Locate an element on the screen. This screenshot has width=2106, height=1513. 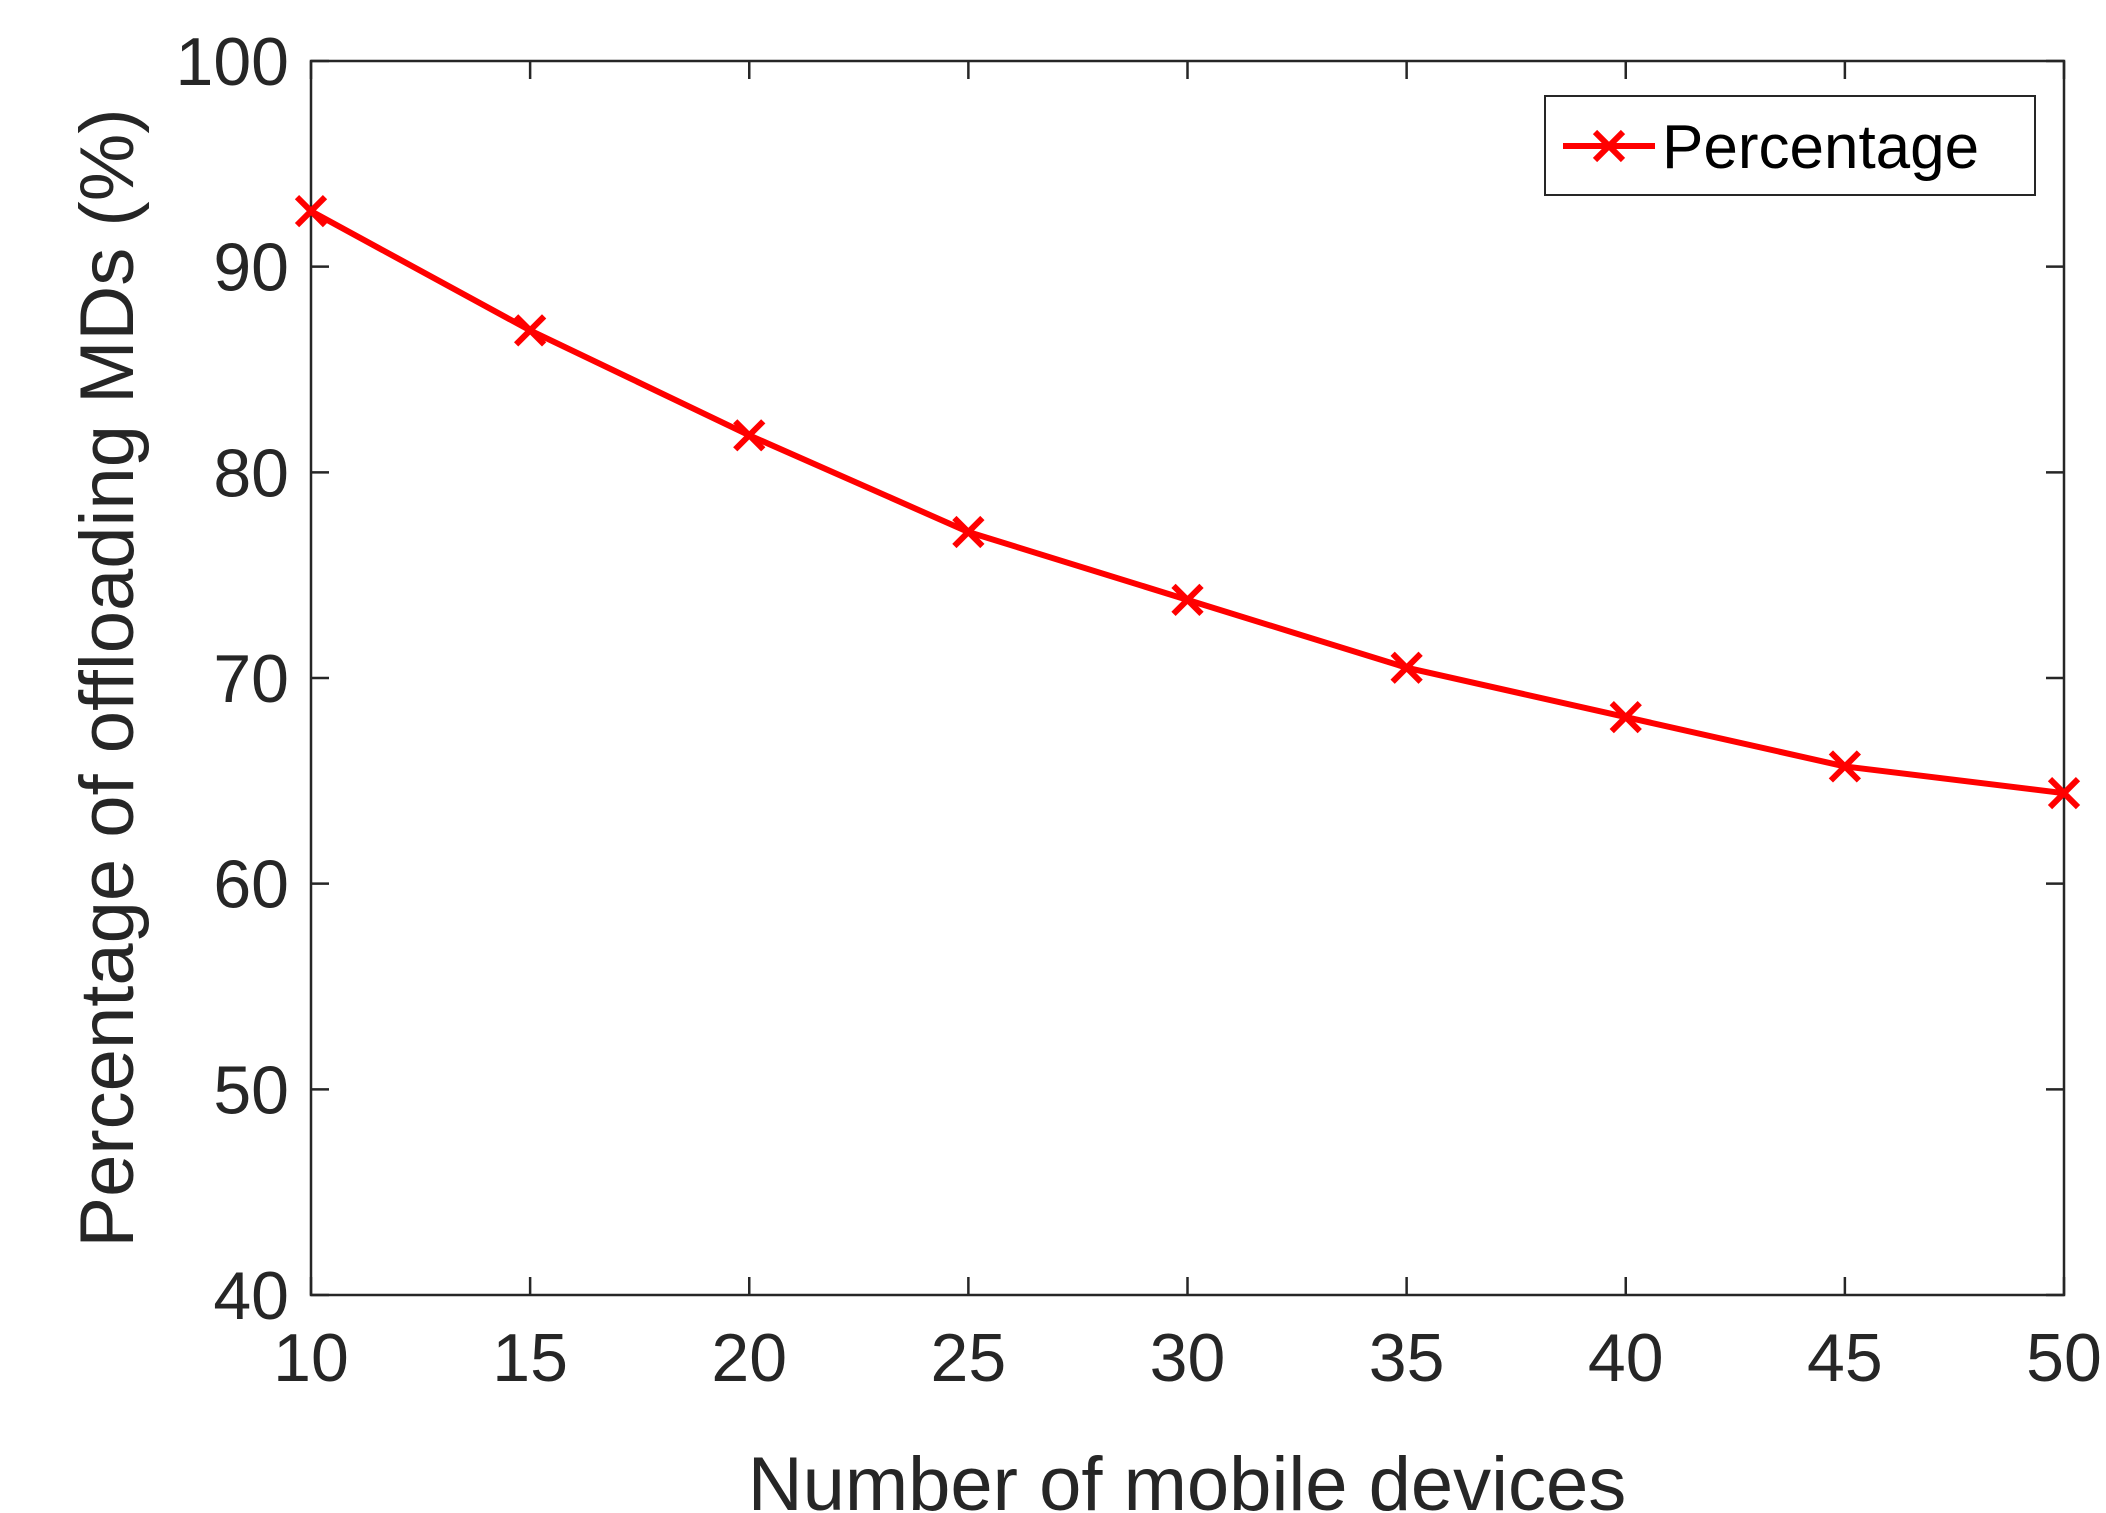
y-tick-label-80: 80 is located at coordinates (251, 473).